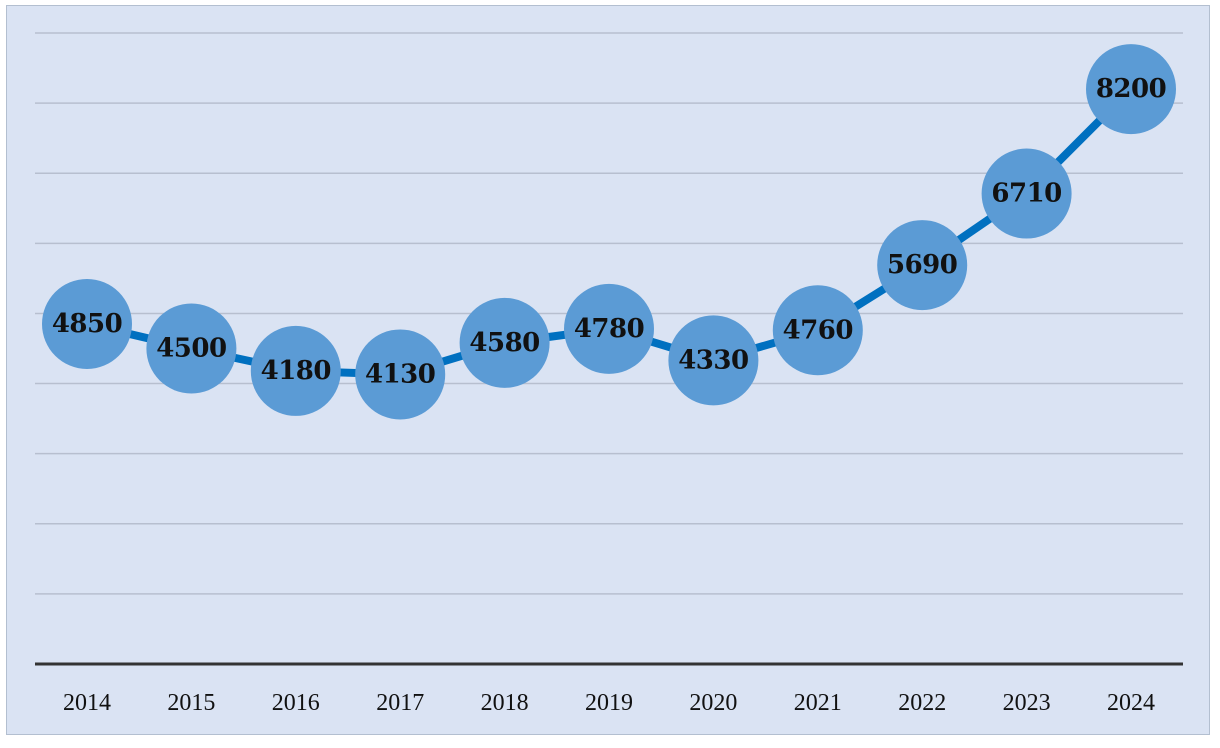 This screenshot has height=748, width=1220. Describe the element at coordinates (1027, 703) in the screenshot. I see `x-tick-label: 2023` at that location.